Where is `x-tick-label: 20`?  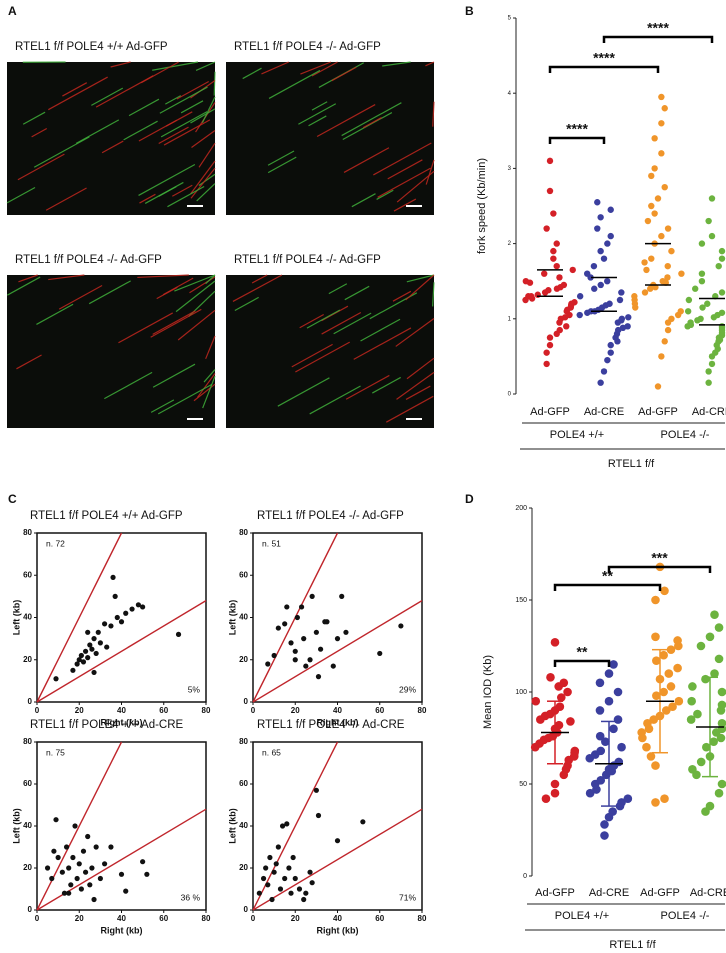 x-tick-label: 20 is located at coordinates (295, 918).